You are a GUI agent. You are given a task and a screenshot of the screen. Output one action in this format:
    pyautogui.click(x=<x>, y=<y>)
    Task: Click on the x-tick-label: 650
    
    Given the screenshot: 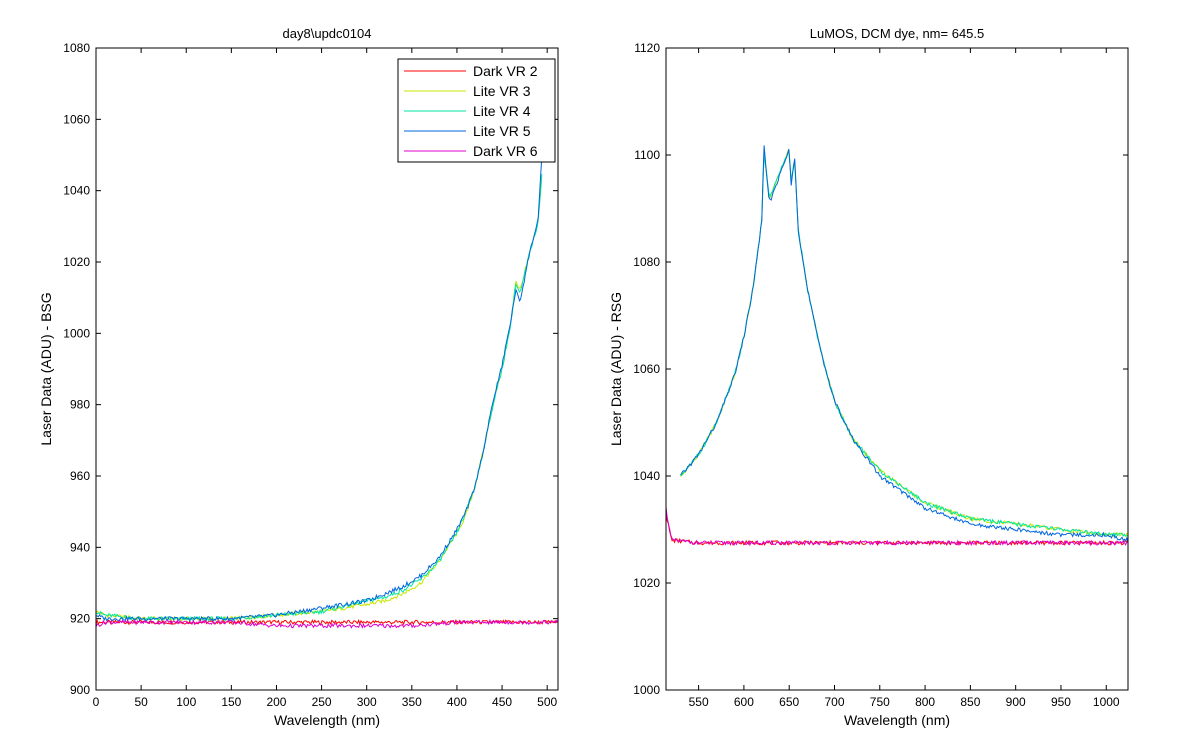 What is the action you would take?
    pyautogui.click(x=789, y=702)
    